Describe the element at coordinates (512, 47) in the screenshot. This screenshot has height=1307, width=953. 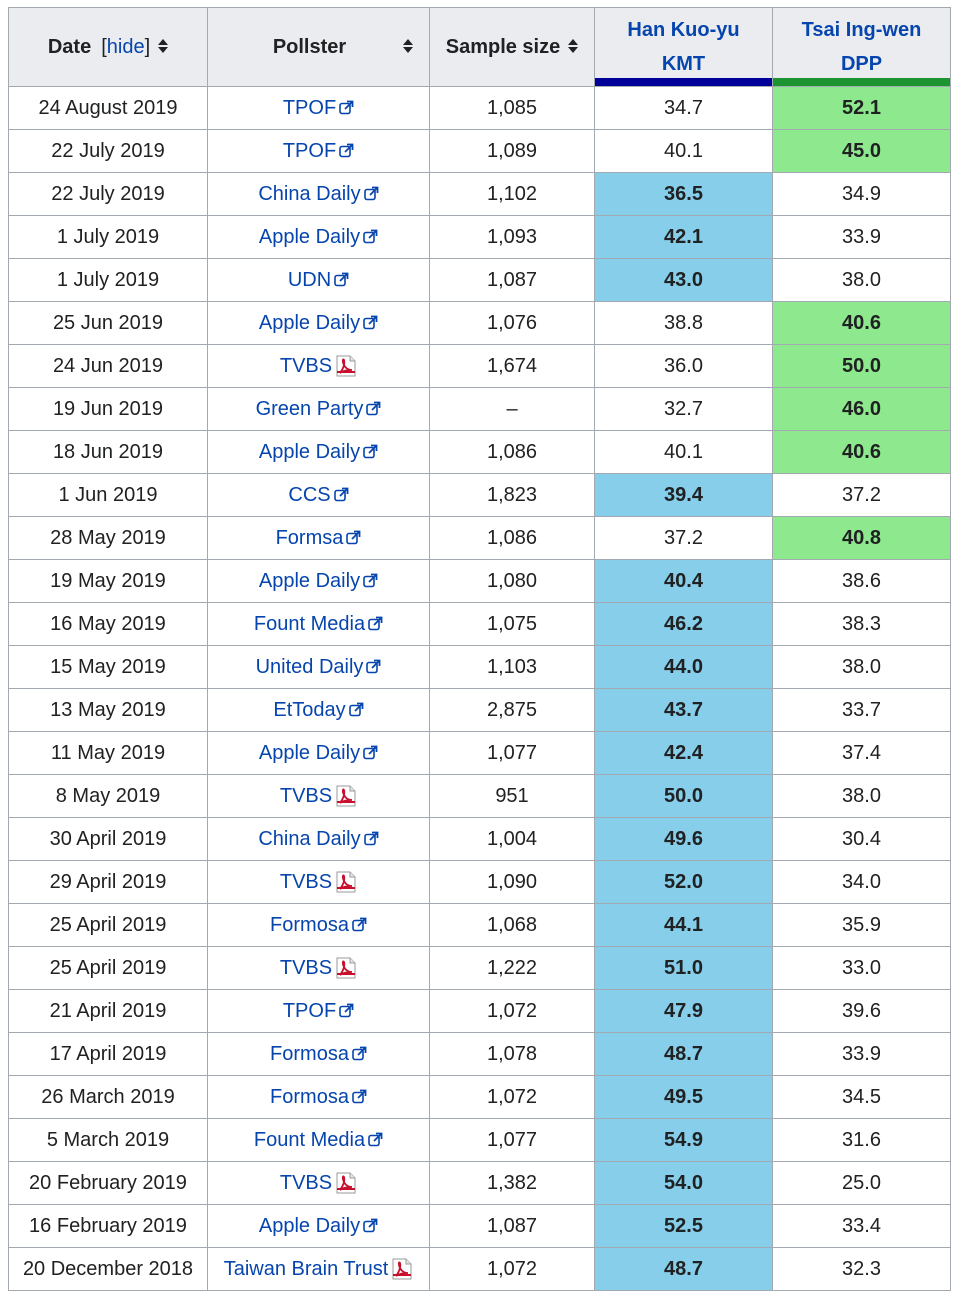
I see `sample-size-header: Sample size` at that location.